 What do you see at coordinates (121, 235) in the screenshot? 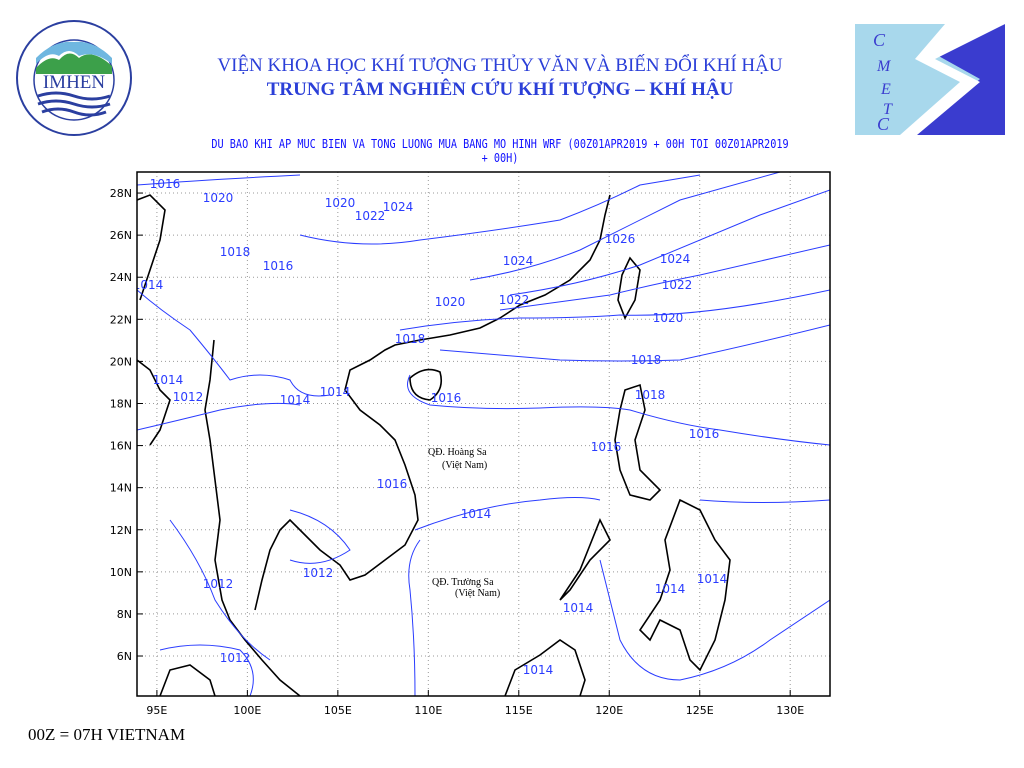
I see `lat-tick-label: 26N` at bounding box center [121, 235].